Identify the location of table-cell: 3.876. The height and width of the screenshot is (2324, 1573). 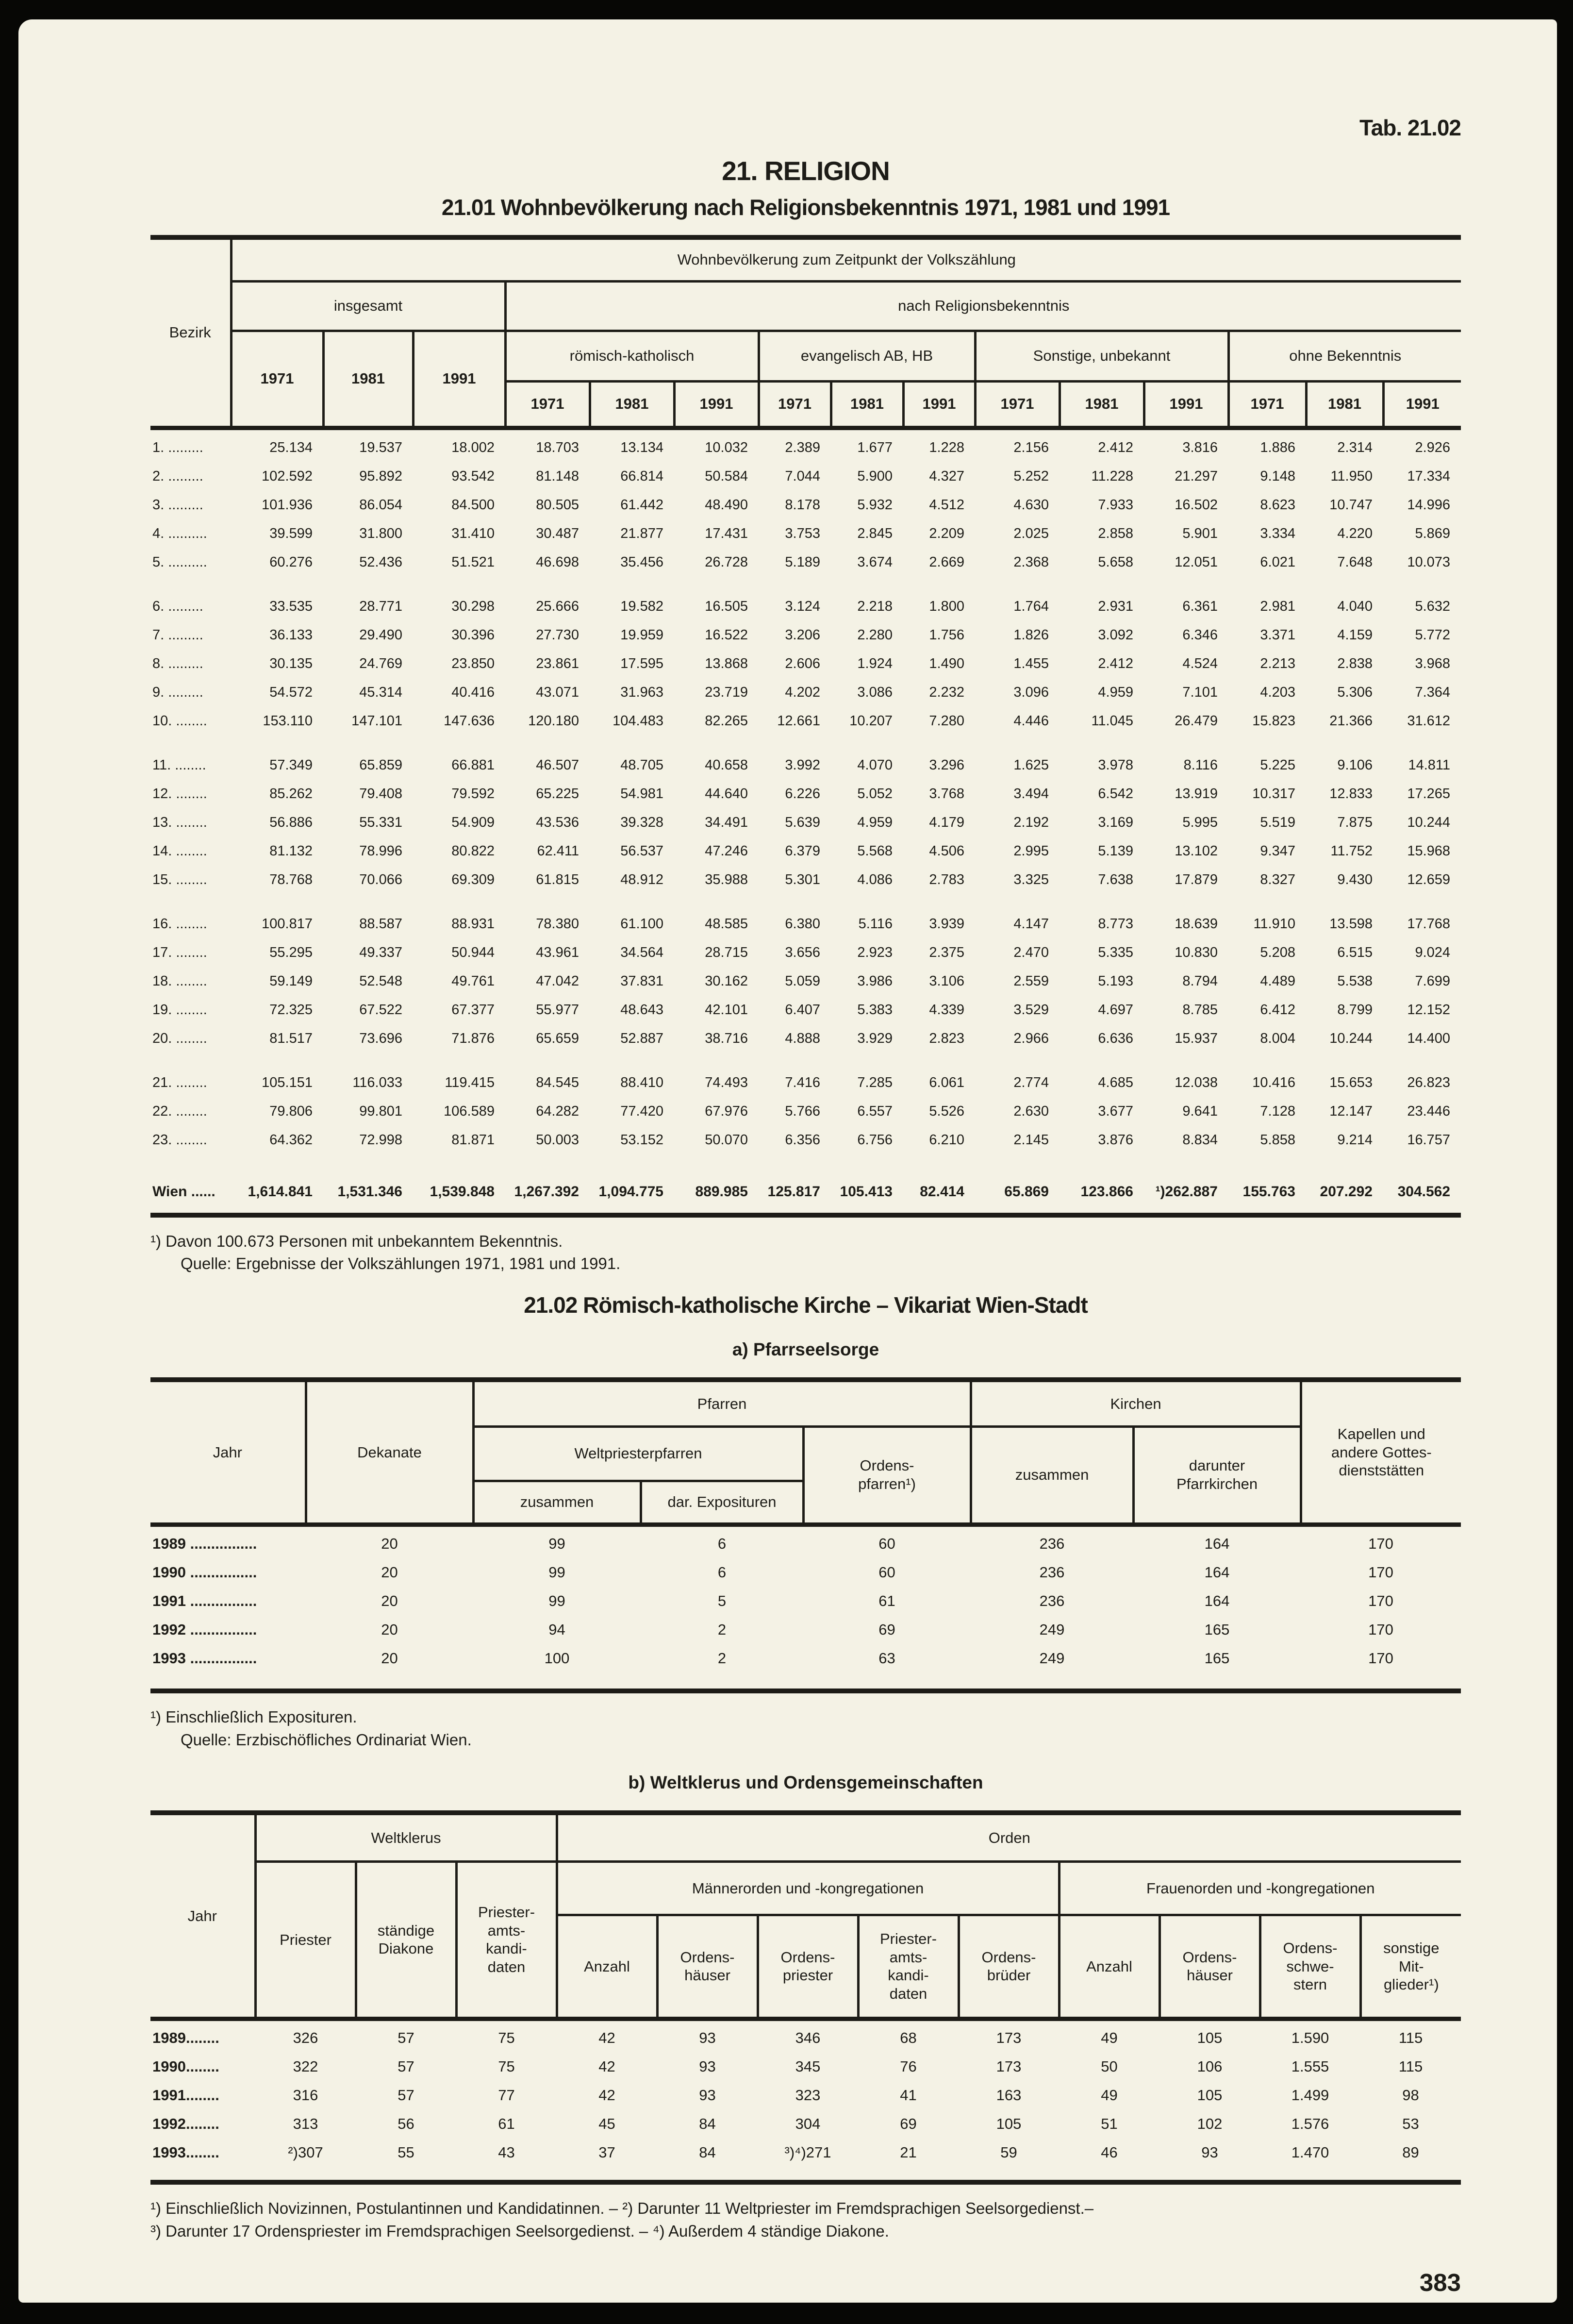
(1115, 1140).